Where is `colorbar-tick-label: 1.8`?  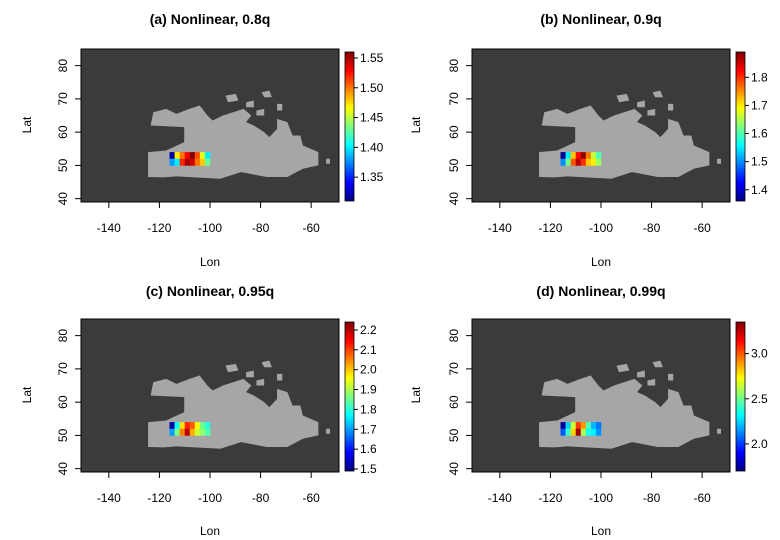 colorbar-tick-label: 1.8 is located at coordinates (759, 77).